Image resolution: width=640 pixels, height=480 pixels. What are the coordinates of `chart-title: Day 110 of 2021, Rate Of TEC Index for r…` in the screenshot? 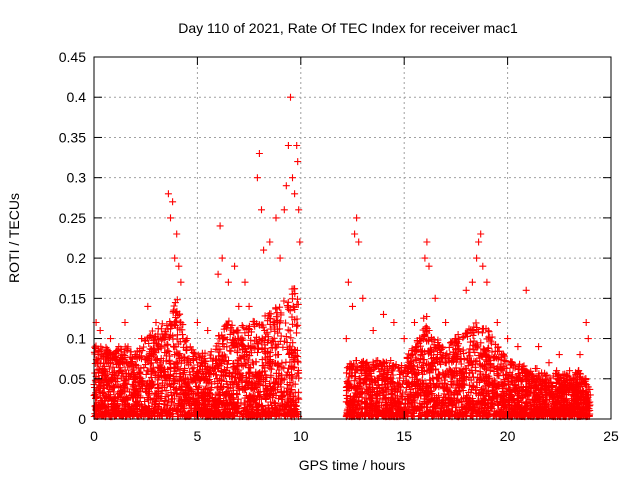 It's located at (348, 28).